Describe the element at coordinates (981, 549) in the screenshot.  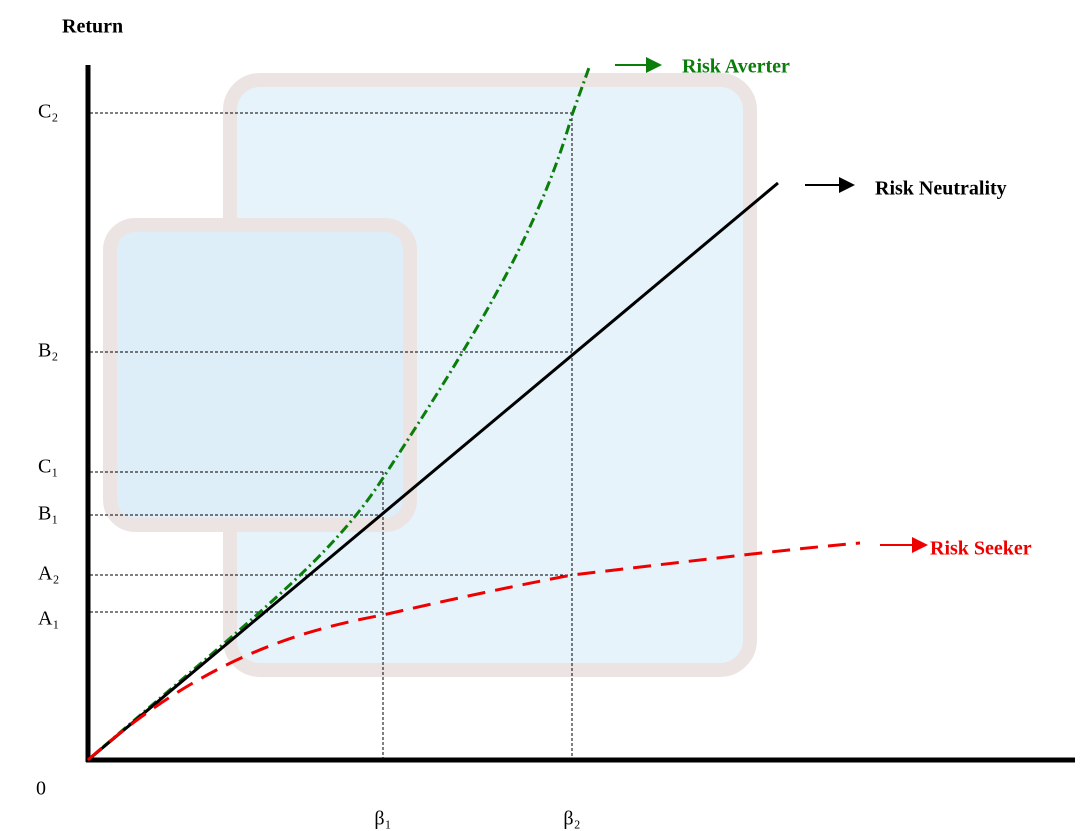
I see `curve-label: Risk Seeker` at that location.